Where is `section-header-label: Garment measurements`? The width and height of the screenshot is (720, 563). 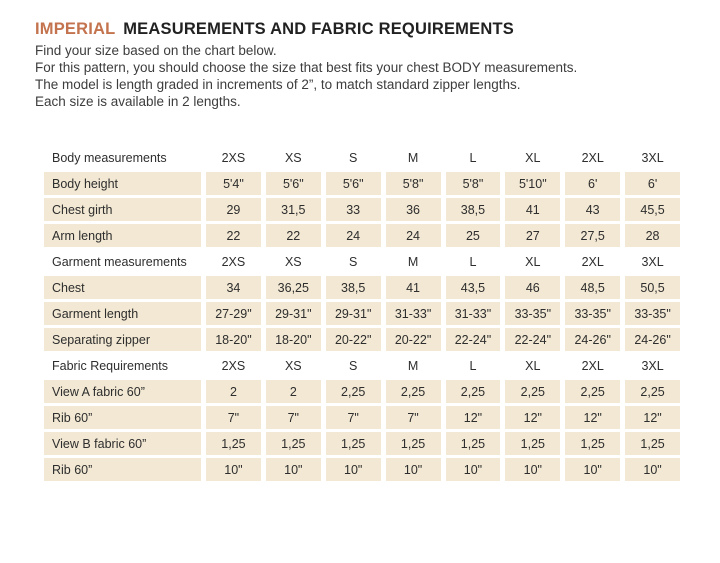 section-header-label: Garment measurements is located at coordinates (119, 261).